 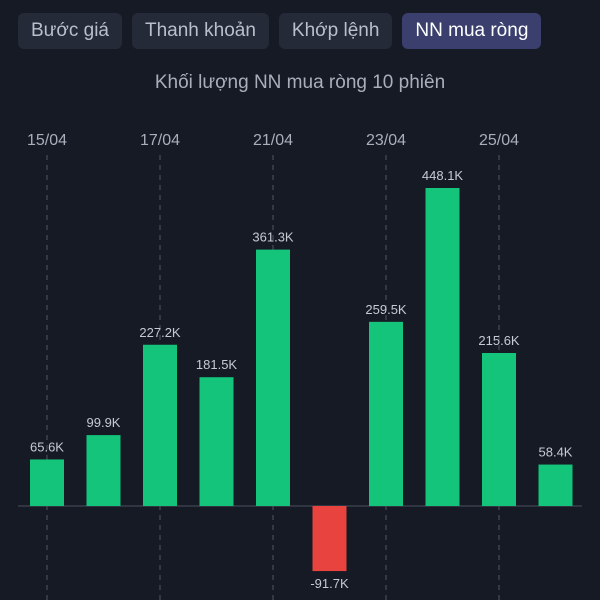 What do you see at coordinates (472, 31) in the screenshot?
I see `tab-foreign-net-buy: NN mua ròng` at bounding box center [472, 31].